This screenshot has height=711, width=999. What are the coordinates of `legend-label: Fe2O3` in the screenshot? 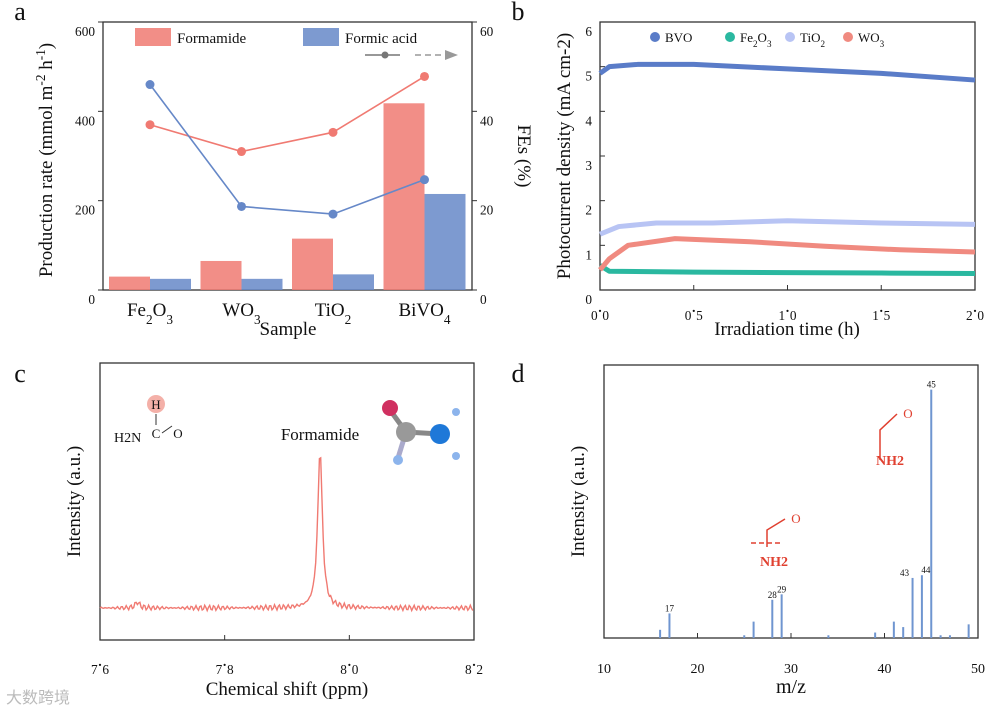 It's located at (756, 39).